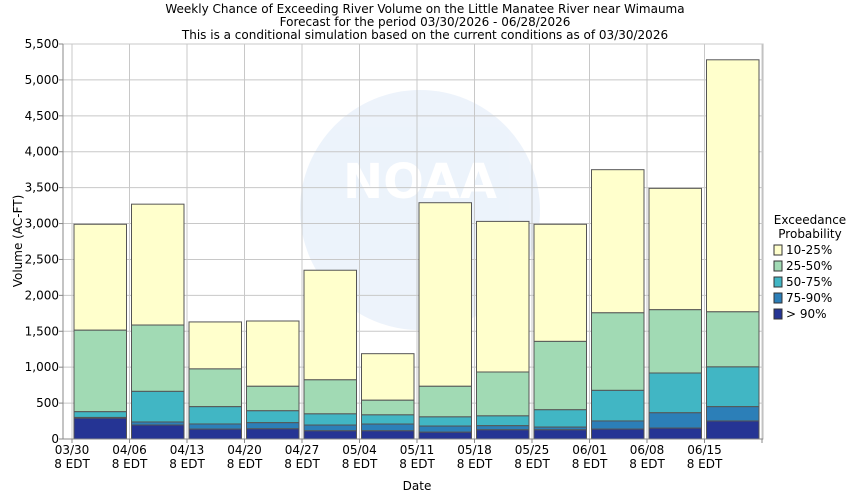 The width and height of the screenshot is (850, 504). Describe the element at coordinates (42, 224) in the screenshot. I see `y-tick-label: 3,000` at that location.